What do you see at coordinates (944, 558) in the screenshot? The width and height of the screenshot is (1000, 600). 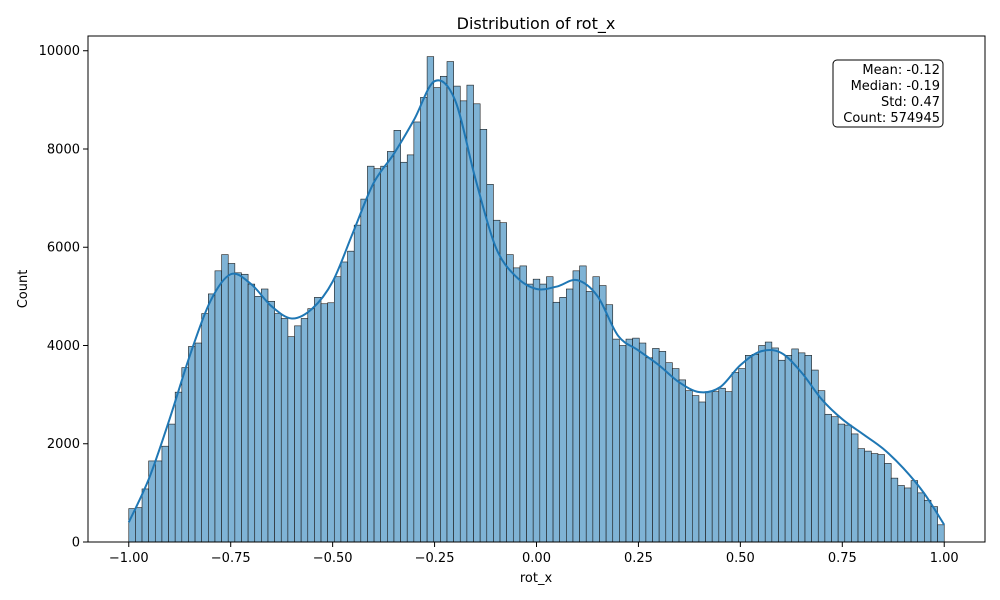 I see `x-tick-label: 1.00` at bounding box center [944, 558].